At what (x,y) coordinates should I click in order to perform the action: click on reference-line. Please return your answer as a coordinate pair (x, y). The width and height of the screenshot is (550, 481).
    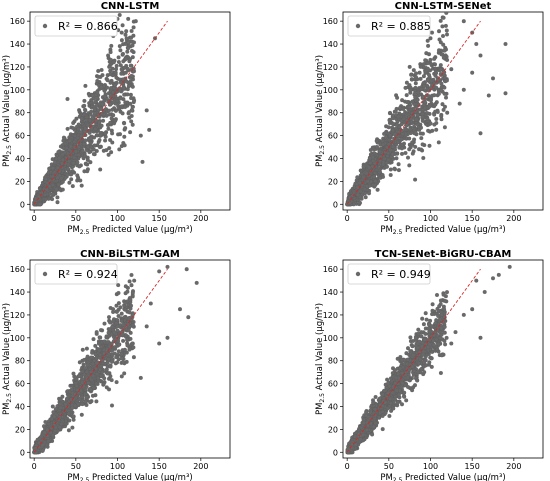
    Looking at the image, I should click on (413, 112).